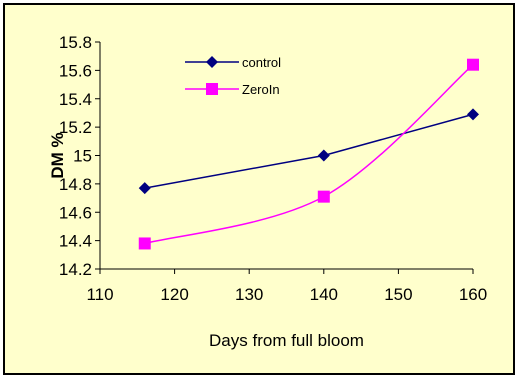 The height and width of the screenshot is (379, 518). Describe the element at coordinates (233, 76) in the screenshot. I see `legend: control ZeroIn` at that location.